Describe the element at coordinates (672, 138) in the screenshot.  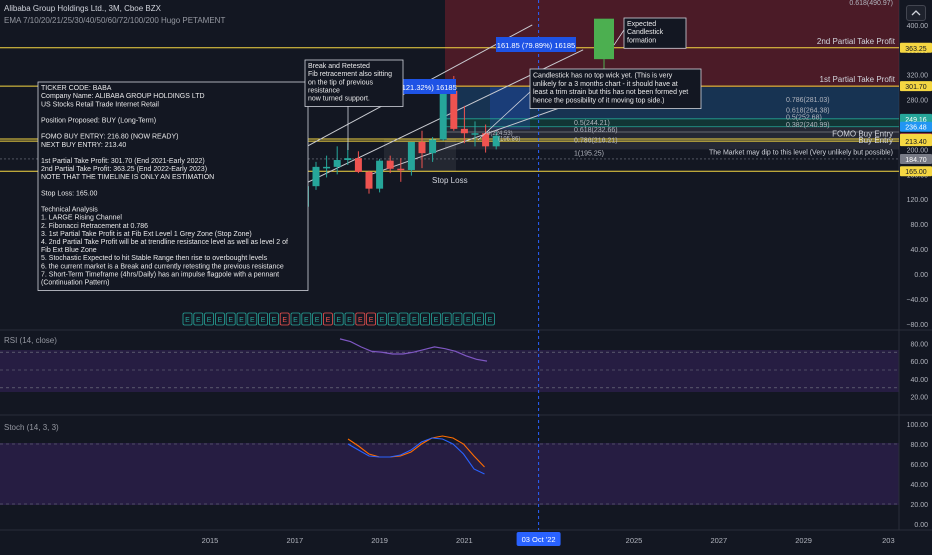
I see `grey-stop-zone` at that location.